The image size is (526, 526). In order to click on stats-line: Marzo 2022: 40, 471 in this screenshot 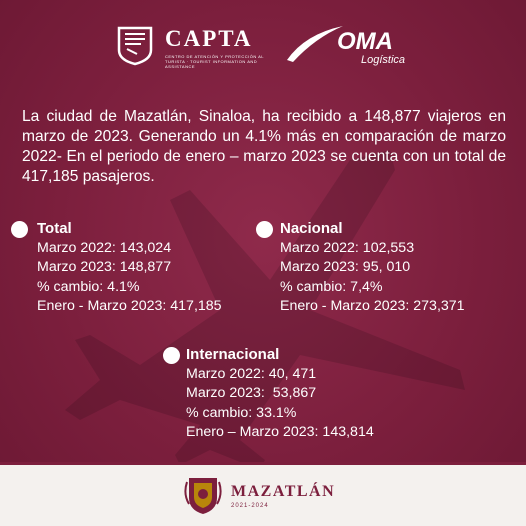, I will do `click(251, 373)`.